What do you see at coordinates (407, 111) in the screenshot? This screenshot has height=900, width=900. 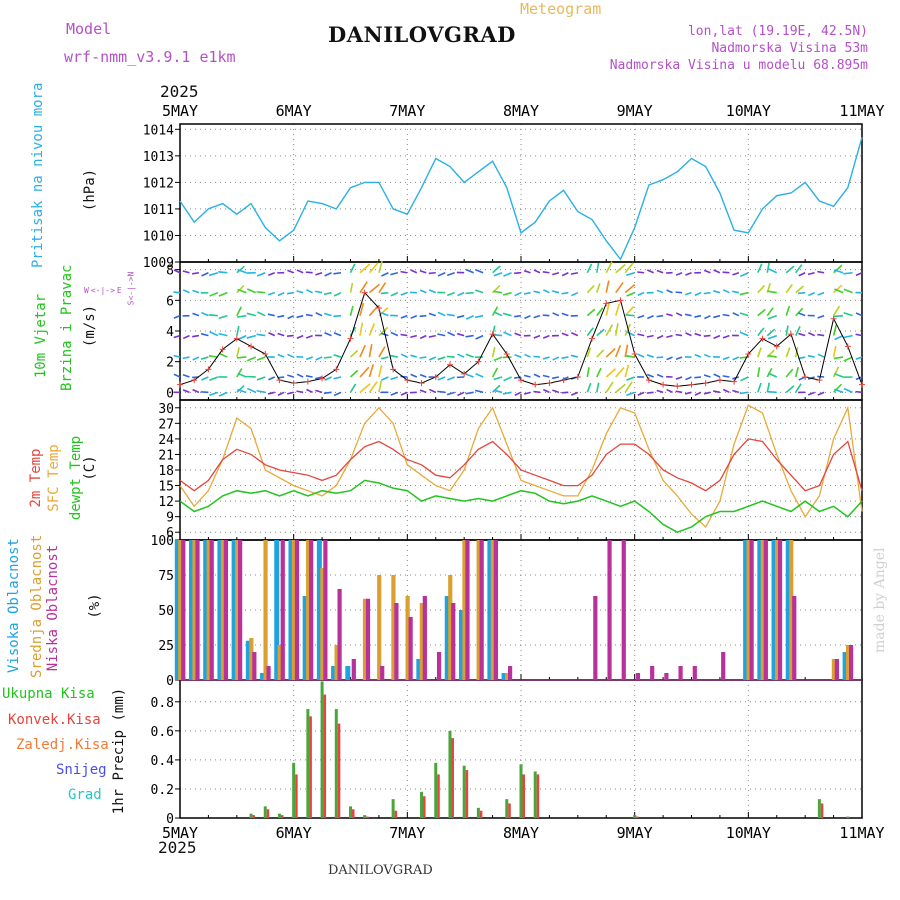 I see `x-tick-label-top: 7MAY` at bounding box center [407, 111].